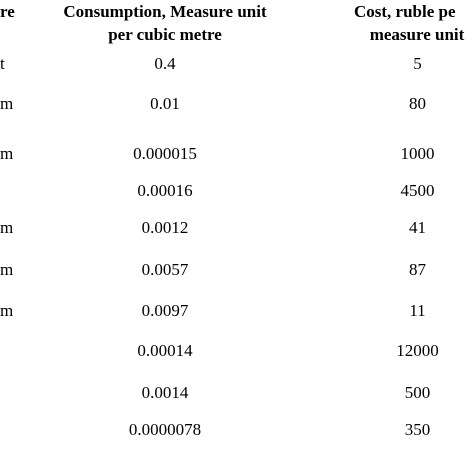  What do you see at coordinates (165, 34) in the screenshot?
I see `header-cell: per cubic metre` at bounding box center [165, 34].